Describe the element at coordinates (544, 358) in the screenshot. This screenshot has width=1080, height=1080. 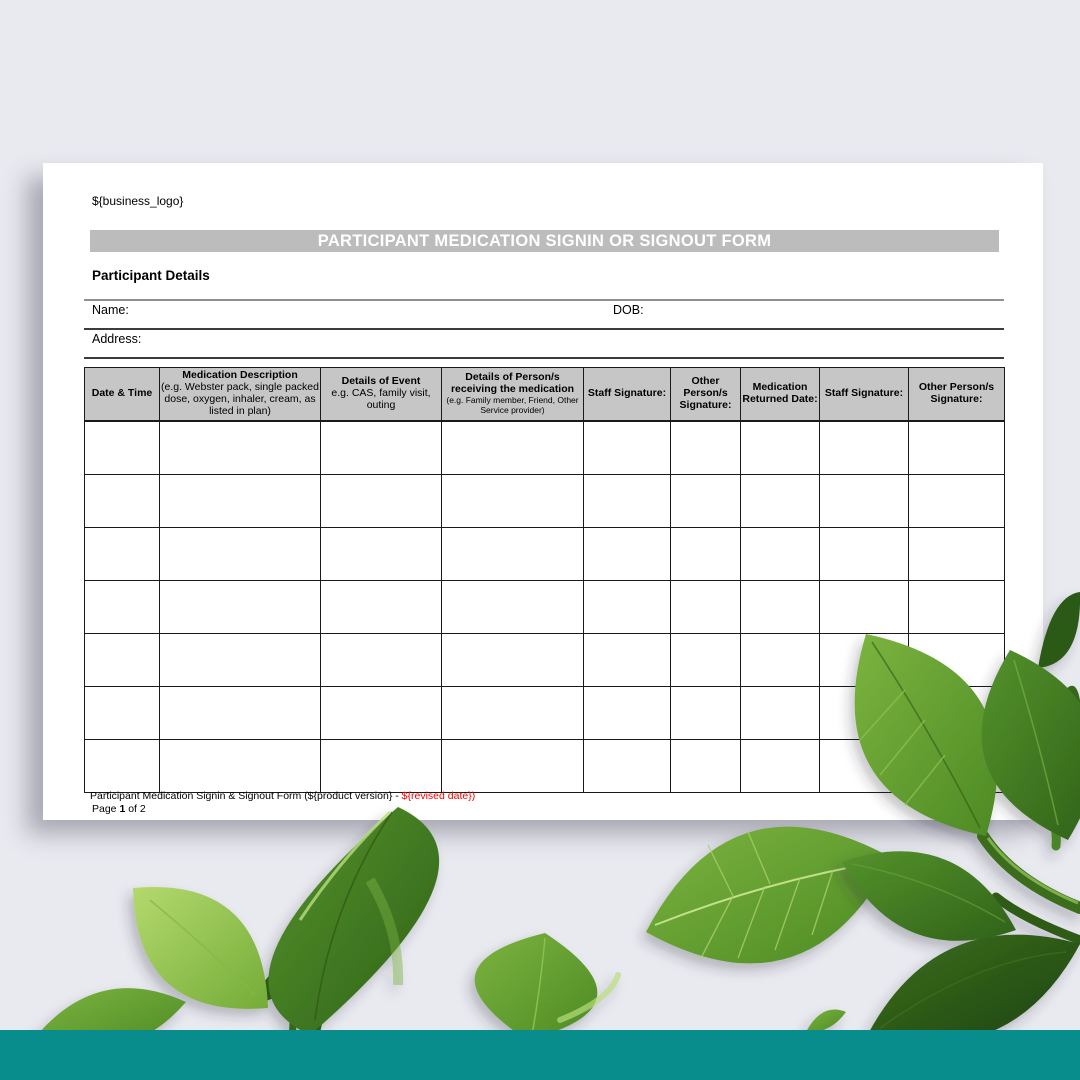
I see `divider-bottom` at that location.